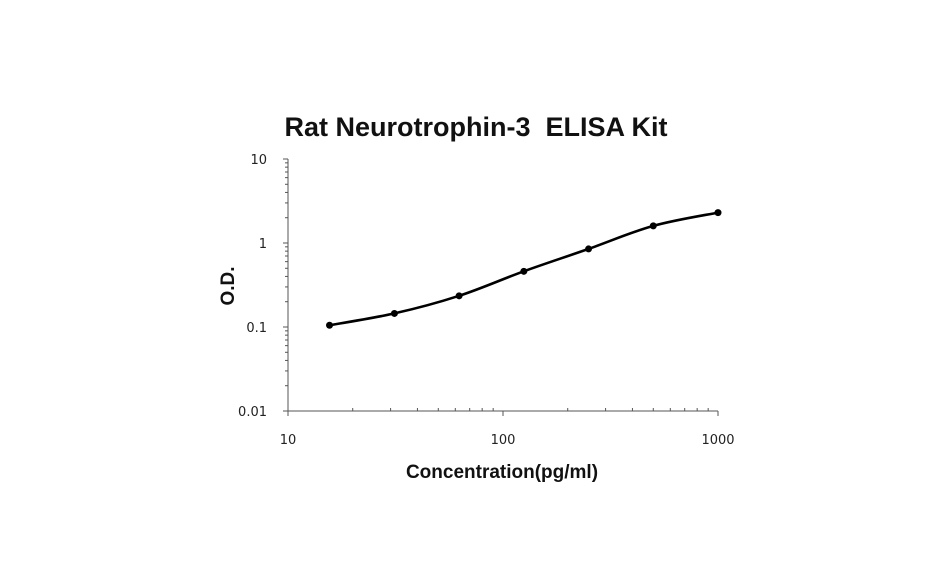  I want to click on y-tick-label: 0.01, so click(252, 412).